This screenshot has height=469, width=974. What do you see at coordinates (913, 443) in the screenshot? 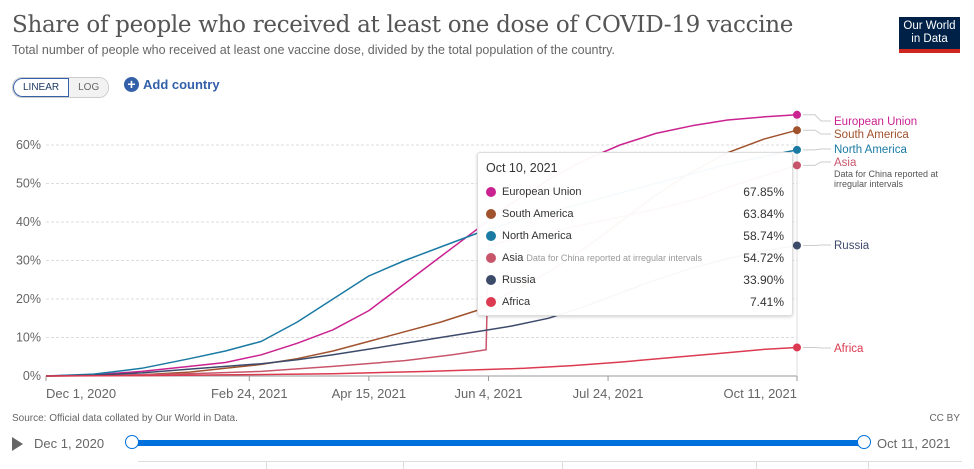
I see `timeline-end-label: Oct 11, 2021` at bounding box center [913, 443].